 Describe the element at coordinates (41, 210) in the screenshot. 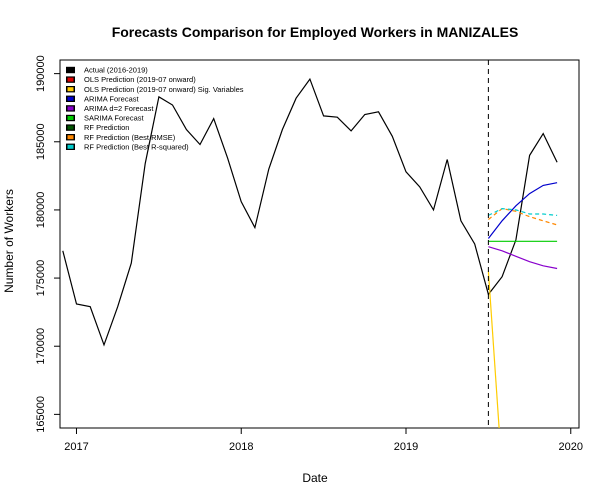

I see `y-tick-label: 180000` at that location.